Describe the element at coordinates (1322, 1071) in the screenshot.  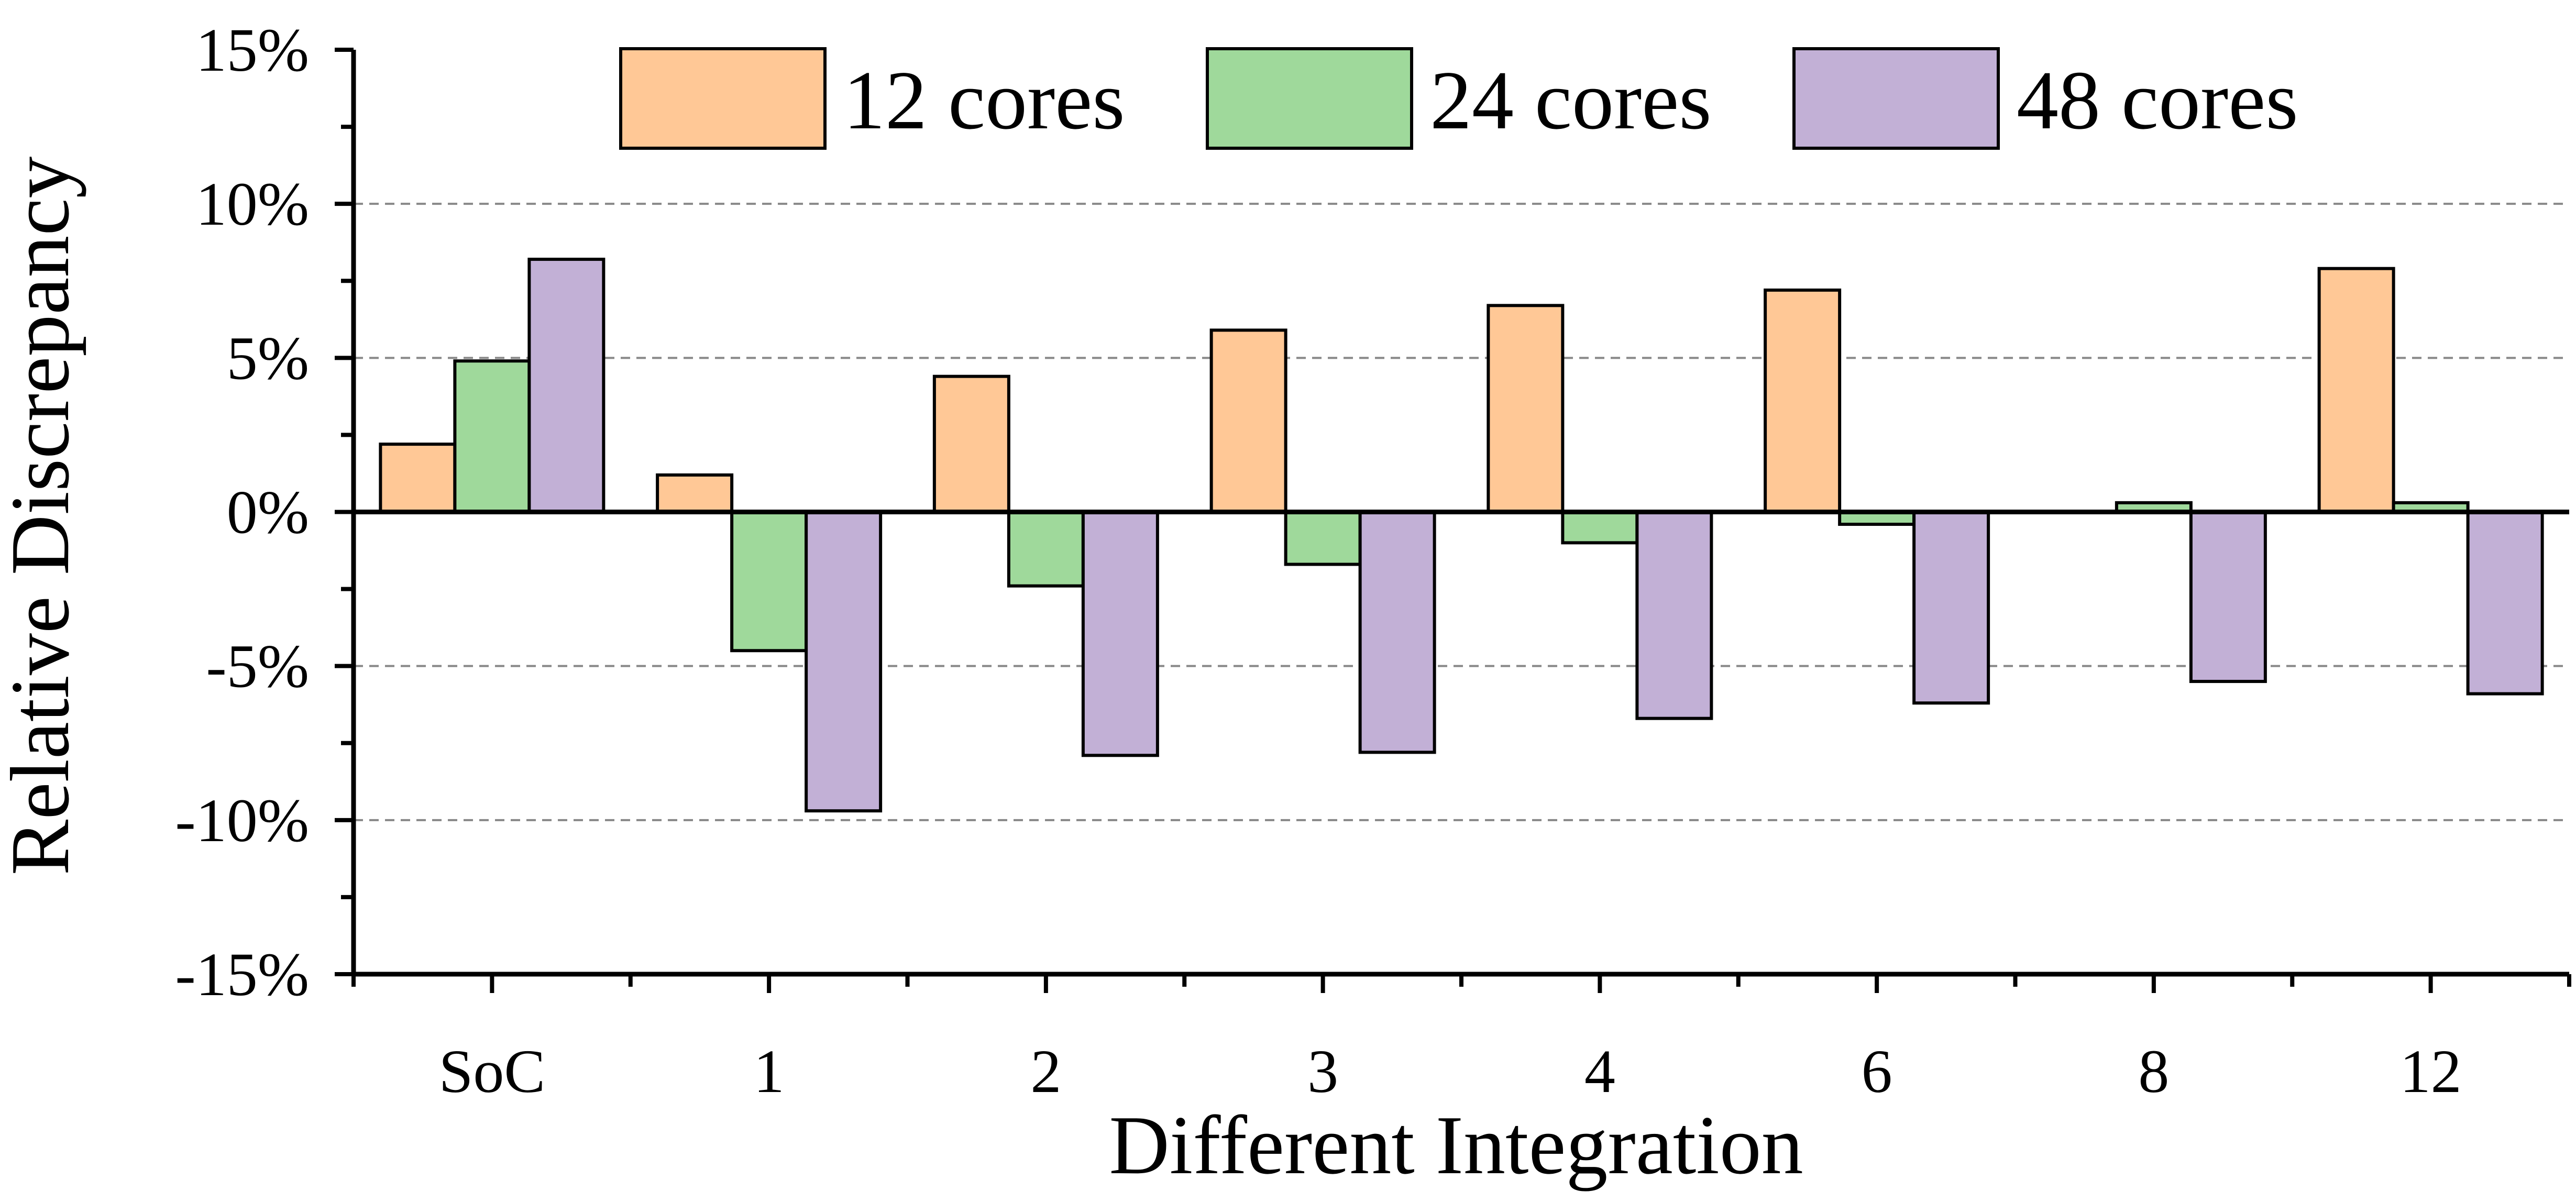
I see `x-tick-label: 3` at that location.